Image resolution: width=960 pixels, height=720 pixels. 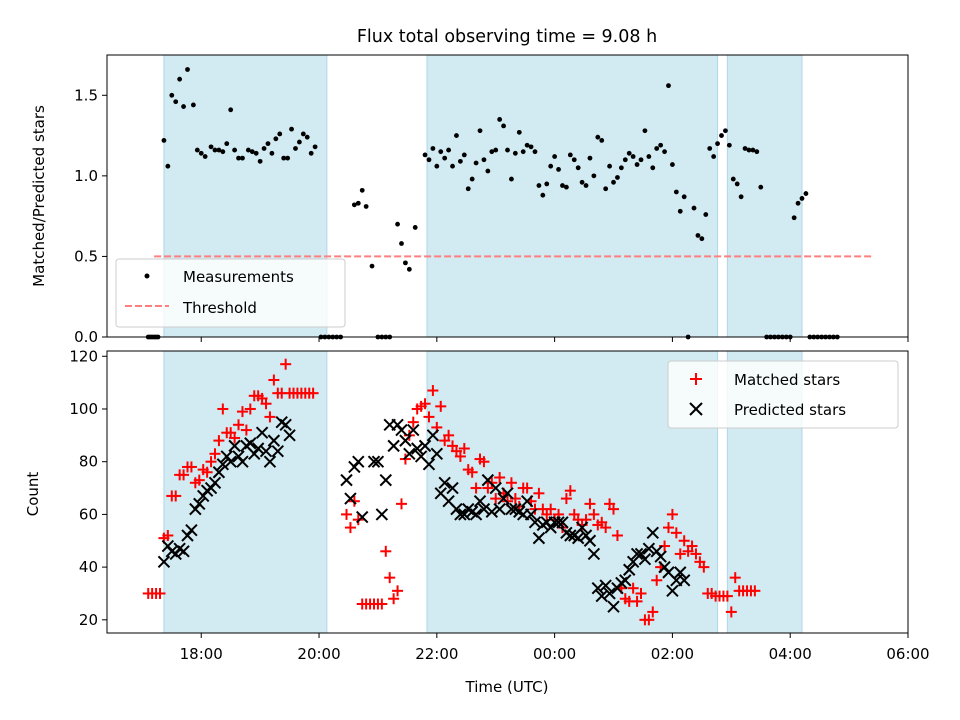 What do you see at coordinates (86, 176) in the screenshot?
I see `y-tick-label: 1.0` at bounding box center [86, 176].